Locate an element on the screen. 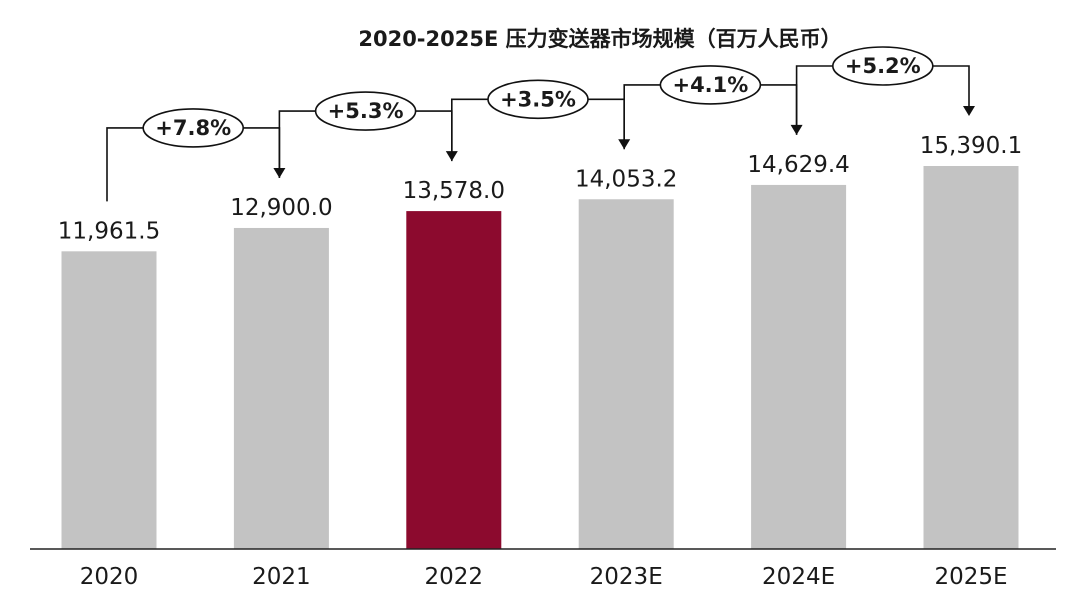 This screenshot has height=596, width=1080. growth-2024E-2025E-badge is located at coordinates (882, 66).